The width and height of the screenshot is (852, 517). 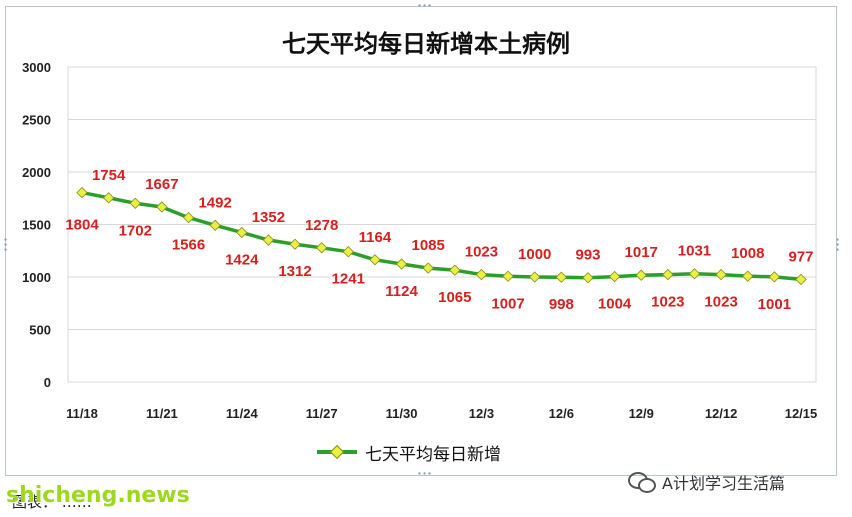 What do you see at coordinates (162, 413) in the screenshot?
I see `x-tick-label: 11/21` at bounding box center [162, 413].